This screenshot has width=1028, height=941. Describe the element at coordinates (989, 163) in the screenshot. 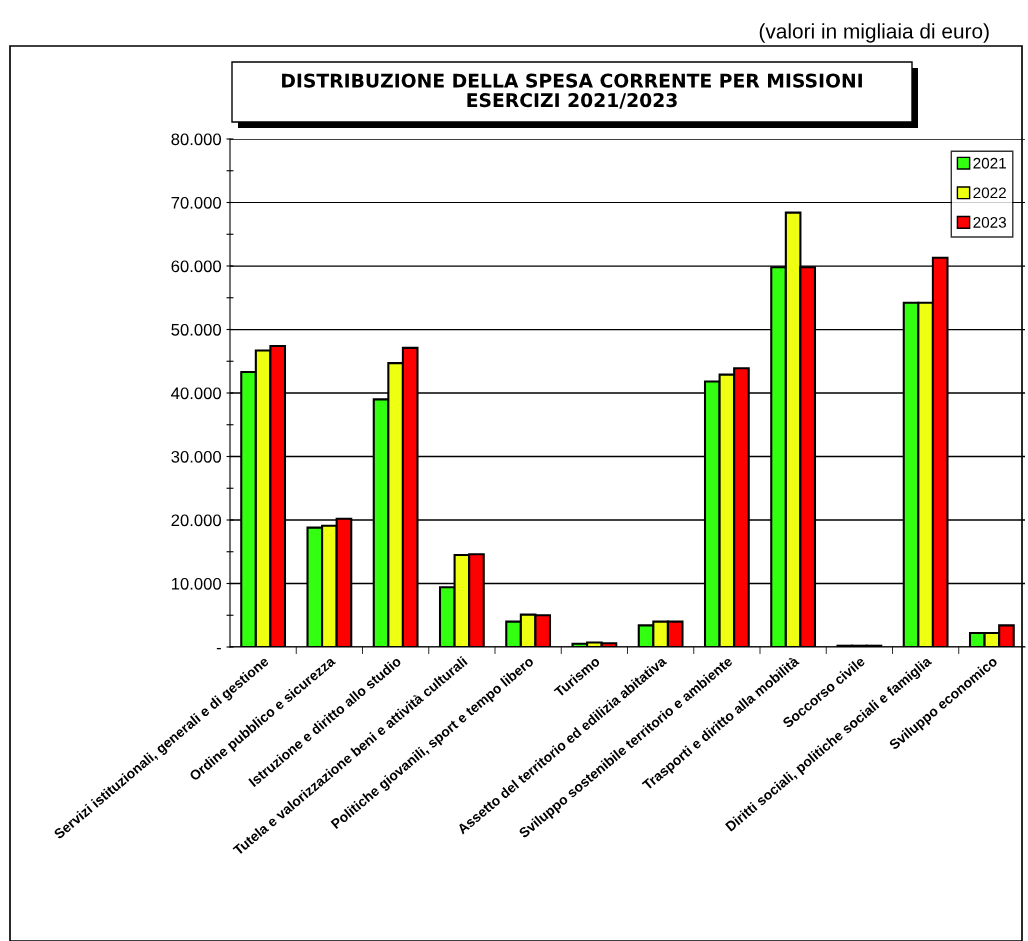

I see `legend-label: 2021` at that location.